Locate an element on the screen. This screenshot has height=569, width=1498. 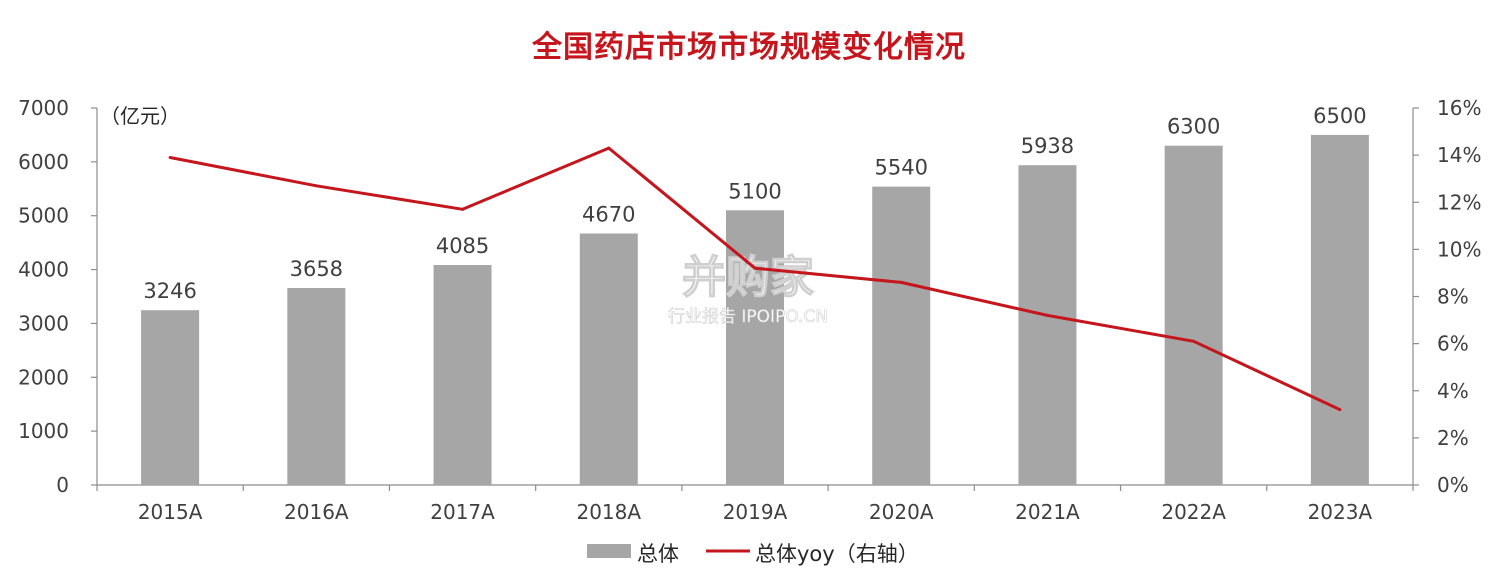
x-tick-label: 2018A is located at coordinates (608, 512).